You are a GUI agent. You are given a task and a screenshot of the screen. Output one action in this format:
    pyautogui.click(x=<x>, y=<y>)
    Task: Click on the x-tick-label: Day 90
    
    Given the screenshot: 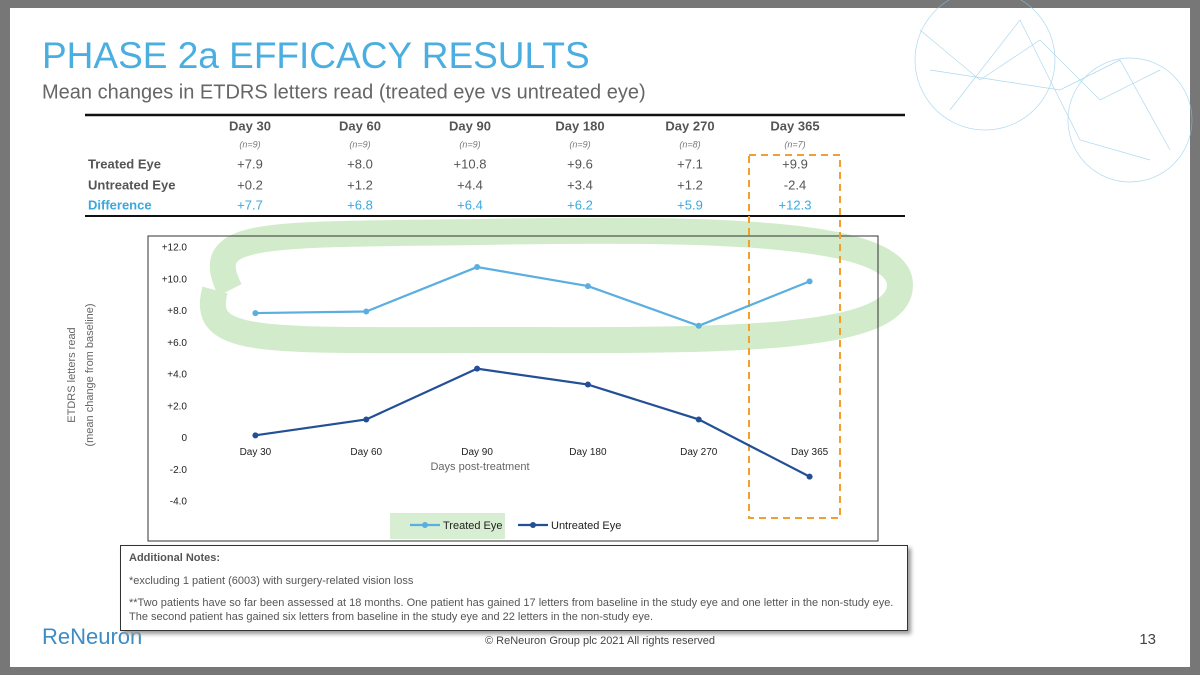 What is the action you would take?
    pyautogui.click(x=477, y=452)
    